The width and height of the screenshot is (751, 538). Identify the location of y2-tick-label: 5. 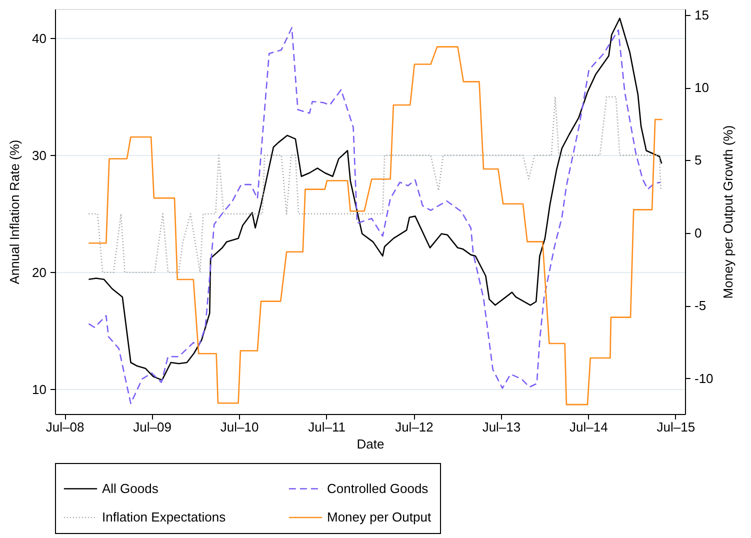
(698, 160).